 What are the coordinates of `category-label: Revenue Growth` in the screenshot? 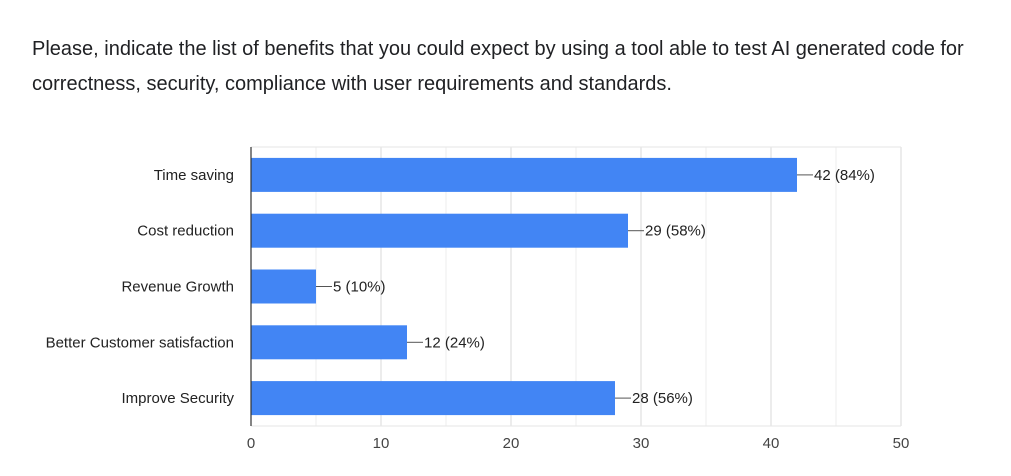 It's located at (177, 287).